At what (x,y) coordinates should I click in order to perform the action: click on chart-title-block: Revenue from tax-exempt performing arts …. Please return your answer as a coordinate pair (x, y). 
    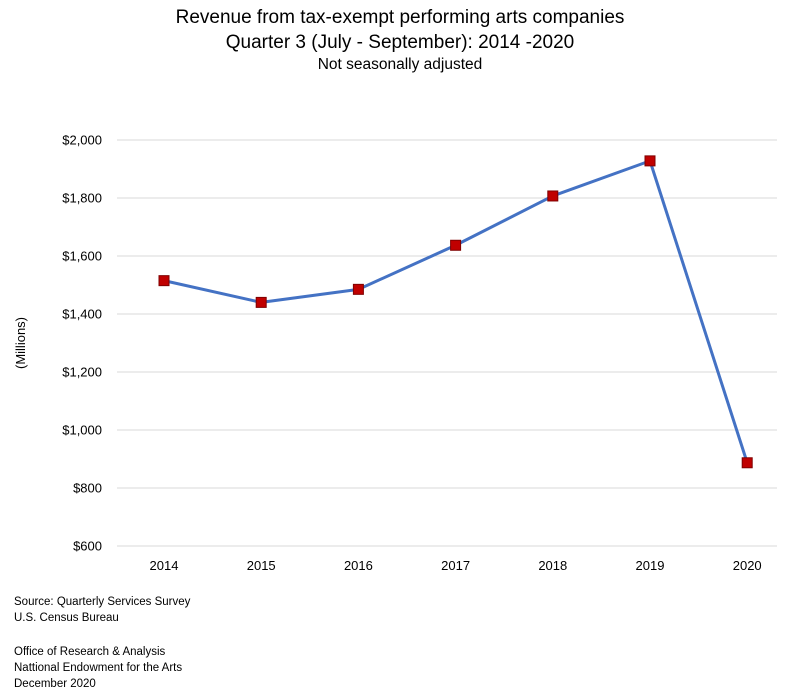
    Looking at the image, I should click on (400, 40).